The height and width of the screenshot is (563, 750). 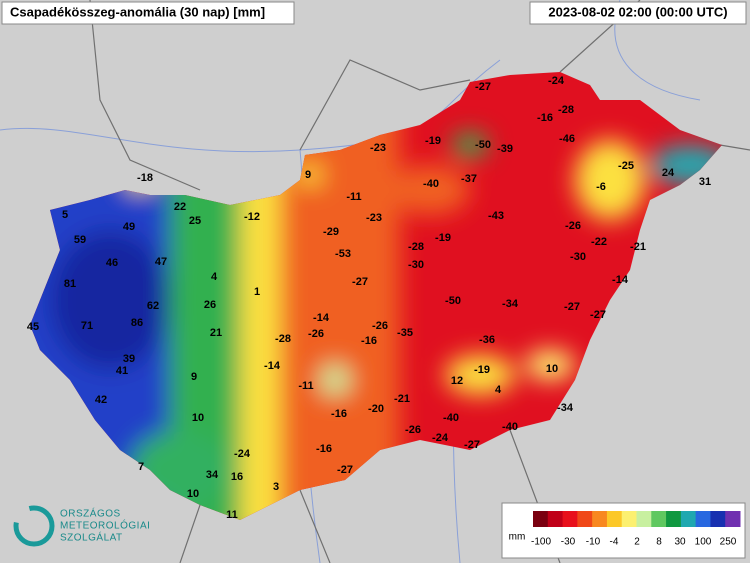 I want to click on logo: ORSZÁGOS METEOROLÓGIAI SZOLGÁLAT, so click(x=81, y=526).